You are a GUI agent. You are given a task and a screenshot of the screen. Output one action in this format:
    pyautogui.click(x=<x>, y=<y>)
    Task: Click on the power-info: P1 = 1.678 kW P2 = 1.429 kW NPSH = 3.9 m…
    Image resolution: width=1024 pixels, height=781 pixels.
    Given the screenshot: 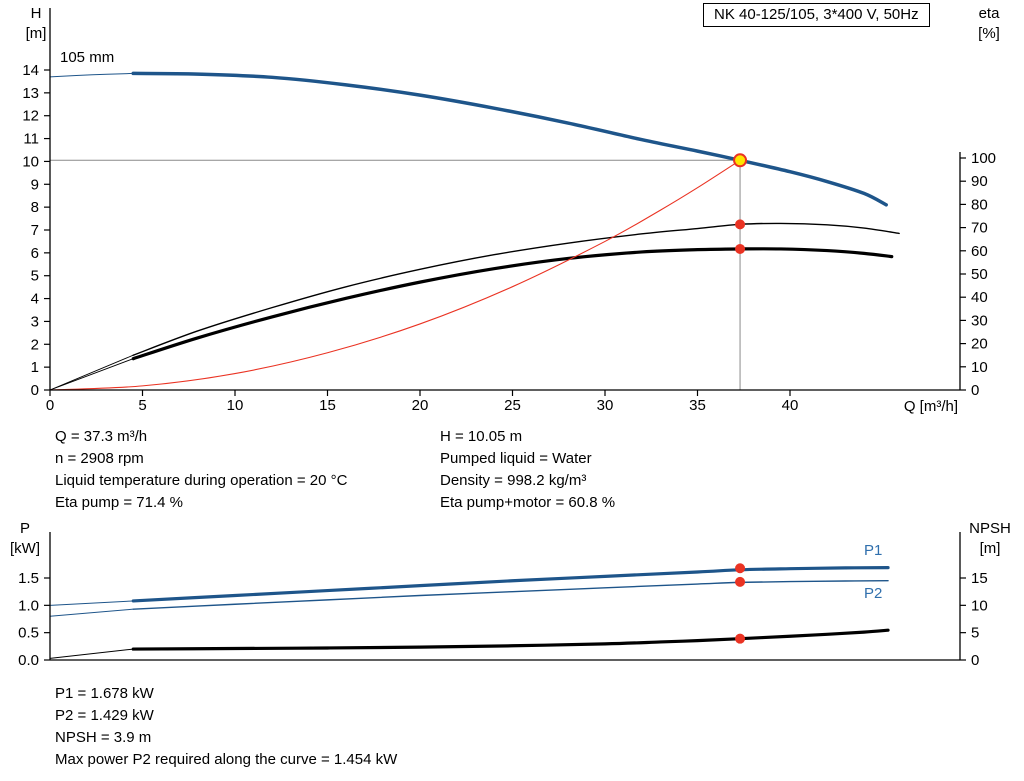 What is the action you would take?
    pyautogui.click(x=226, y=727)
    